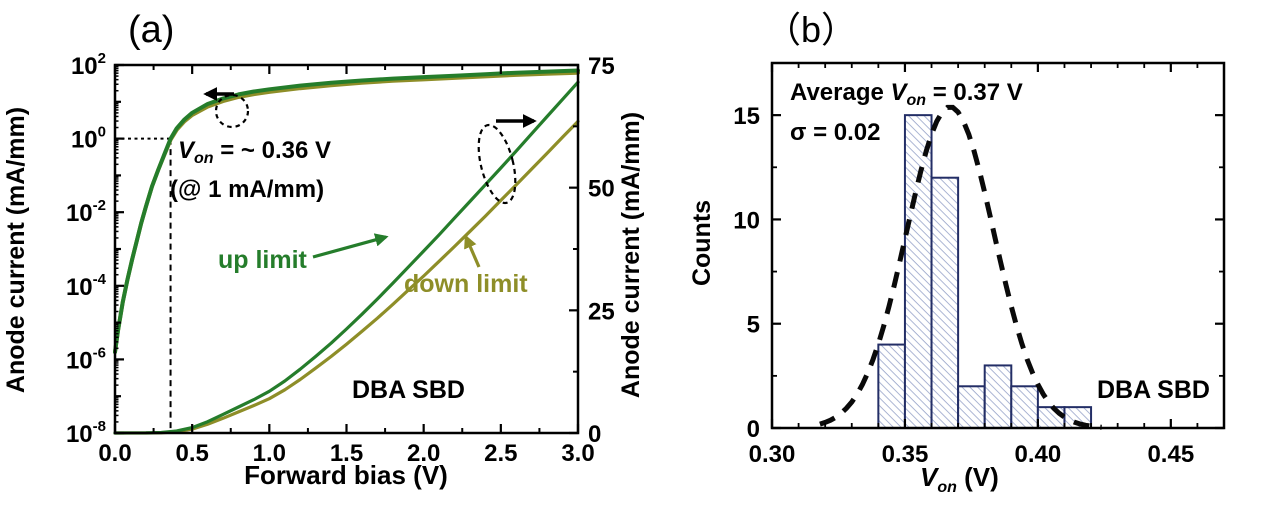 Image resolution: width=1268 pixels, height=531 pixels. What do you see at coordinates (497, 164) in the screenshot?
I see `right-axis-indicator-ellipse` at bounding box center [497, 164].